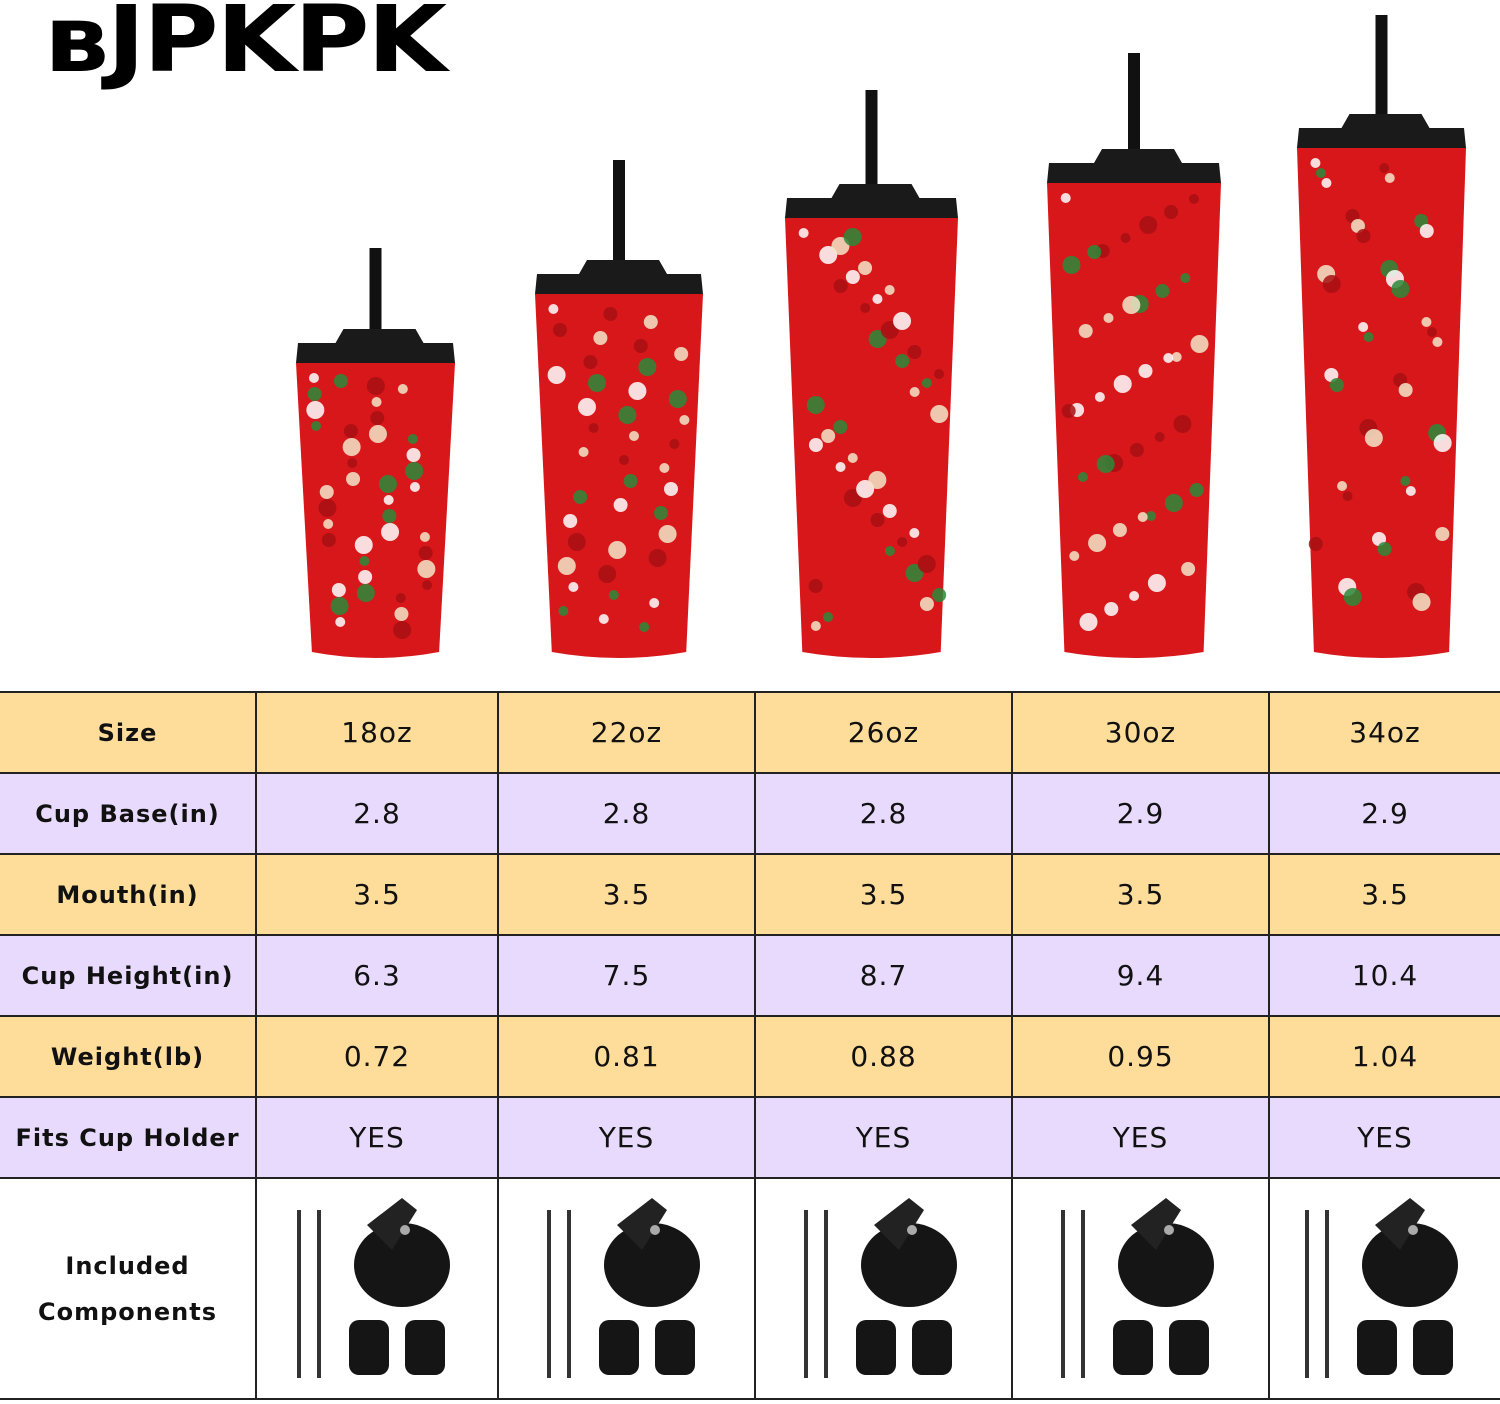  Describe the element at coordinates (626, 732) in the screenshot. I see `size-cell: 22oz` at that location.